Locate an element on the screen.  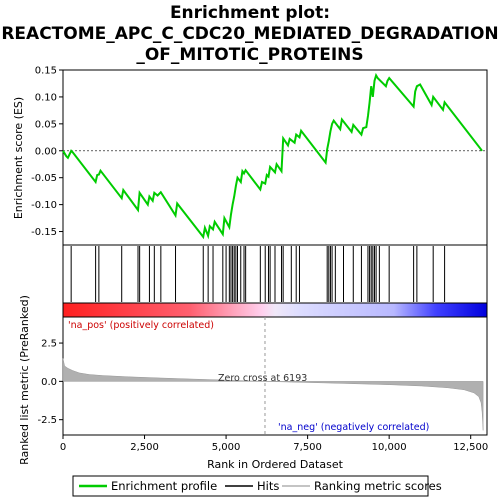
metric-y-axis: 2.5 0.0 -2.5 is located at coordinates (50, 382).